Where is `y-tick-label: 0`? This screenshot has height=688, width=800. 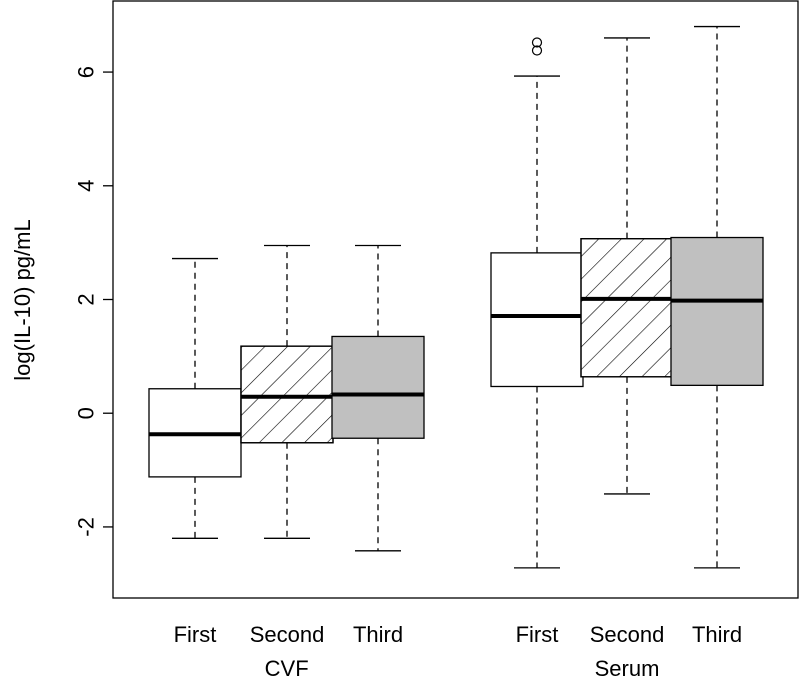
y-tick-label: 0 is located at coordinates (86, 413).